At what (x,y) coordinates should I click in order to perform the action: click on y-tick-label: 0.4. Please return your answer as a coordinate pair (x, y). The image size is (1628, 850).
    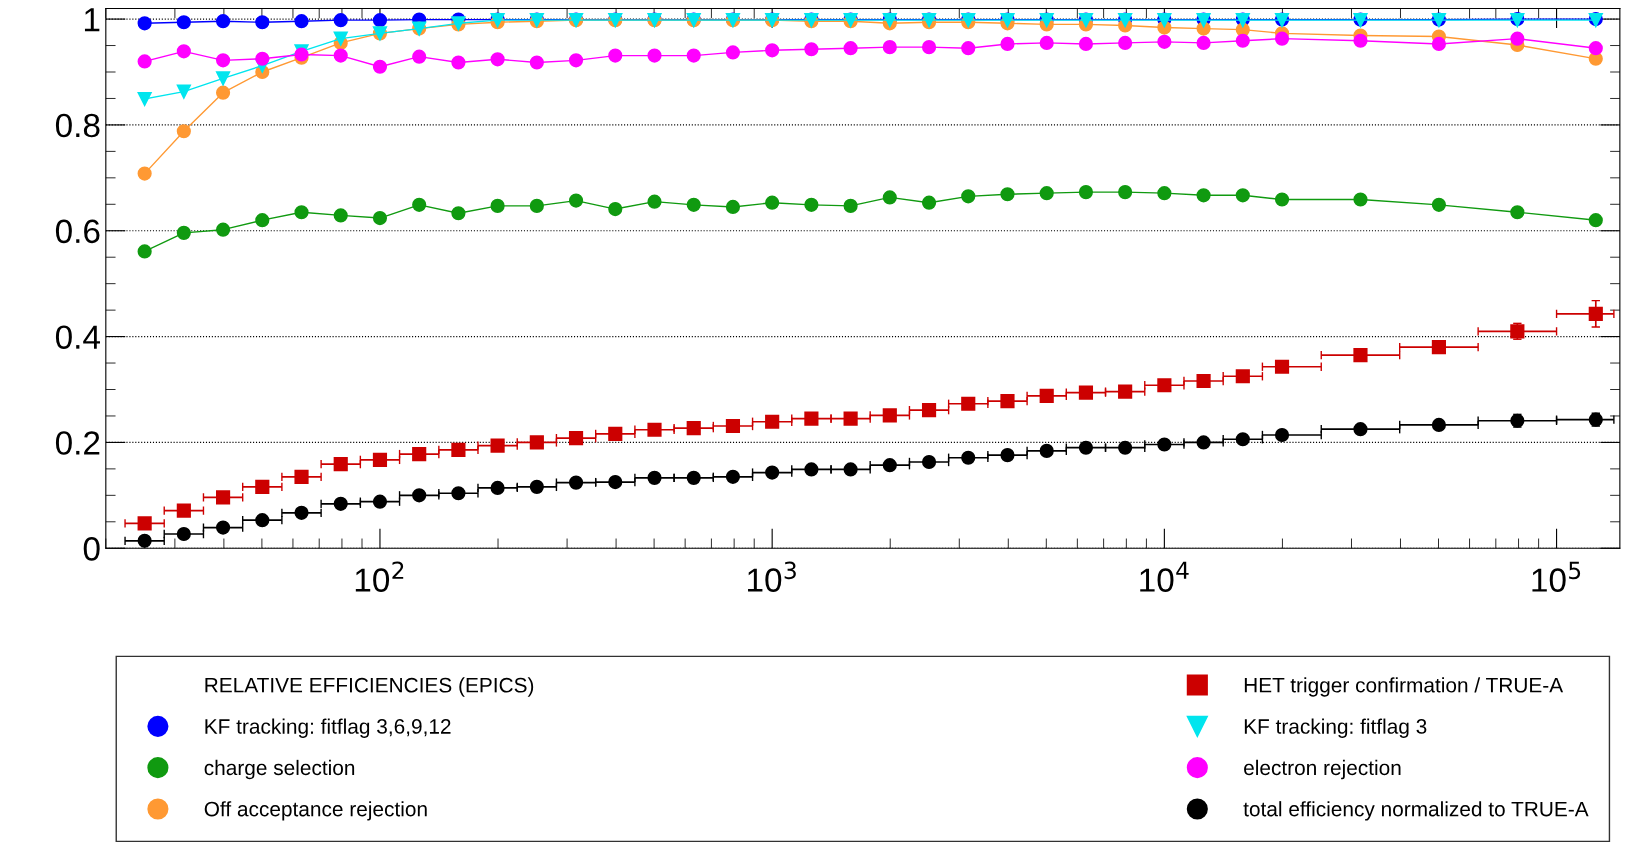
    Looking at the image, I should click on (77, 337).